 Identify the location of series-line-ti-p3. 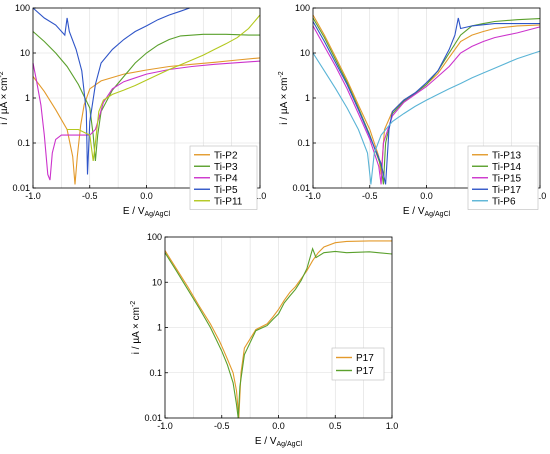
(146, 96).